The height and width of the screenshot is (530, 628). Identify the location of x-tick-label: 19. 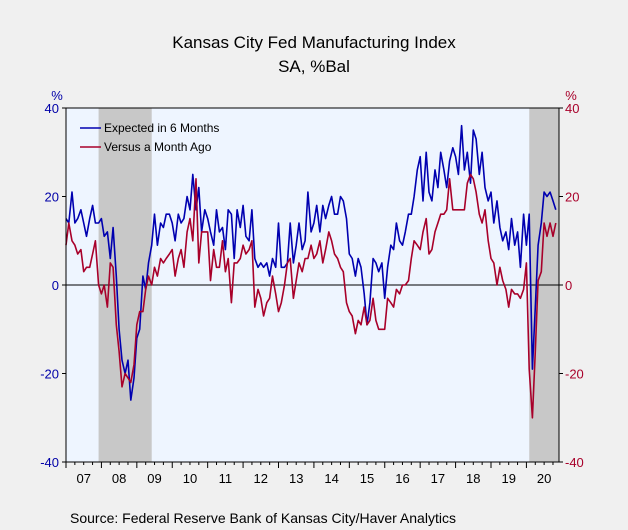
(508, 478).